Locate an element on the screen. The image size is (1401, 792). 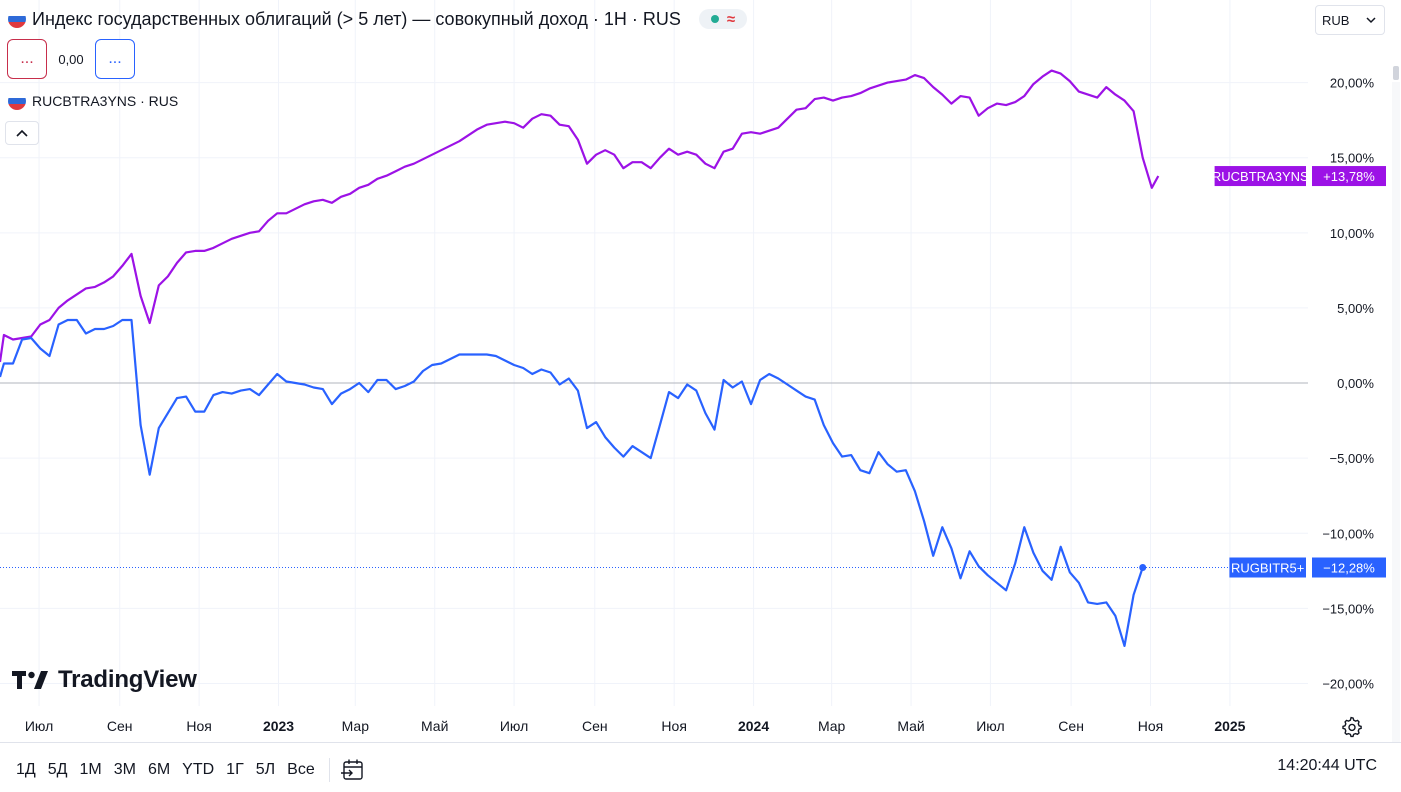
y-tick-label: 10,00% is located at coordinates (1352, 233).